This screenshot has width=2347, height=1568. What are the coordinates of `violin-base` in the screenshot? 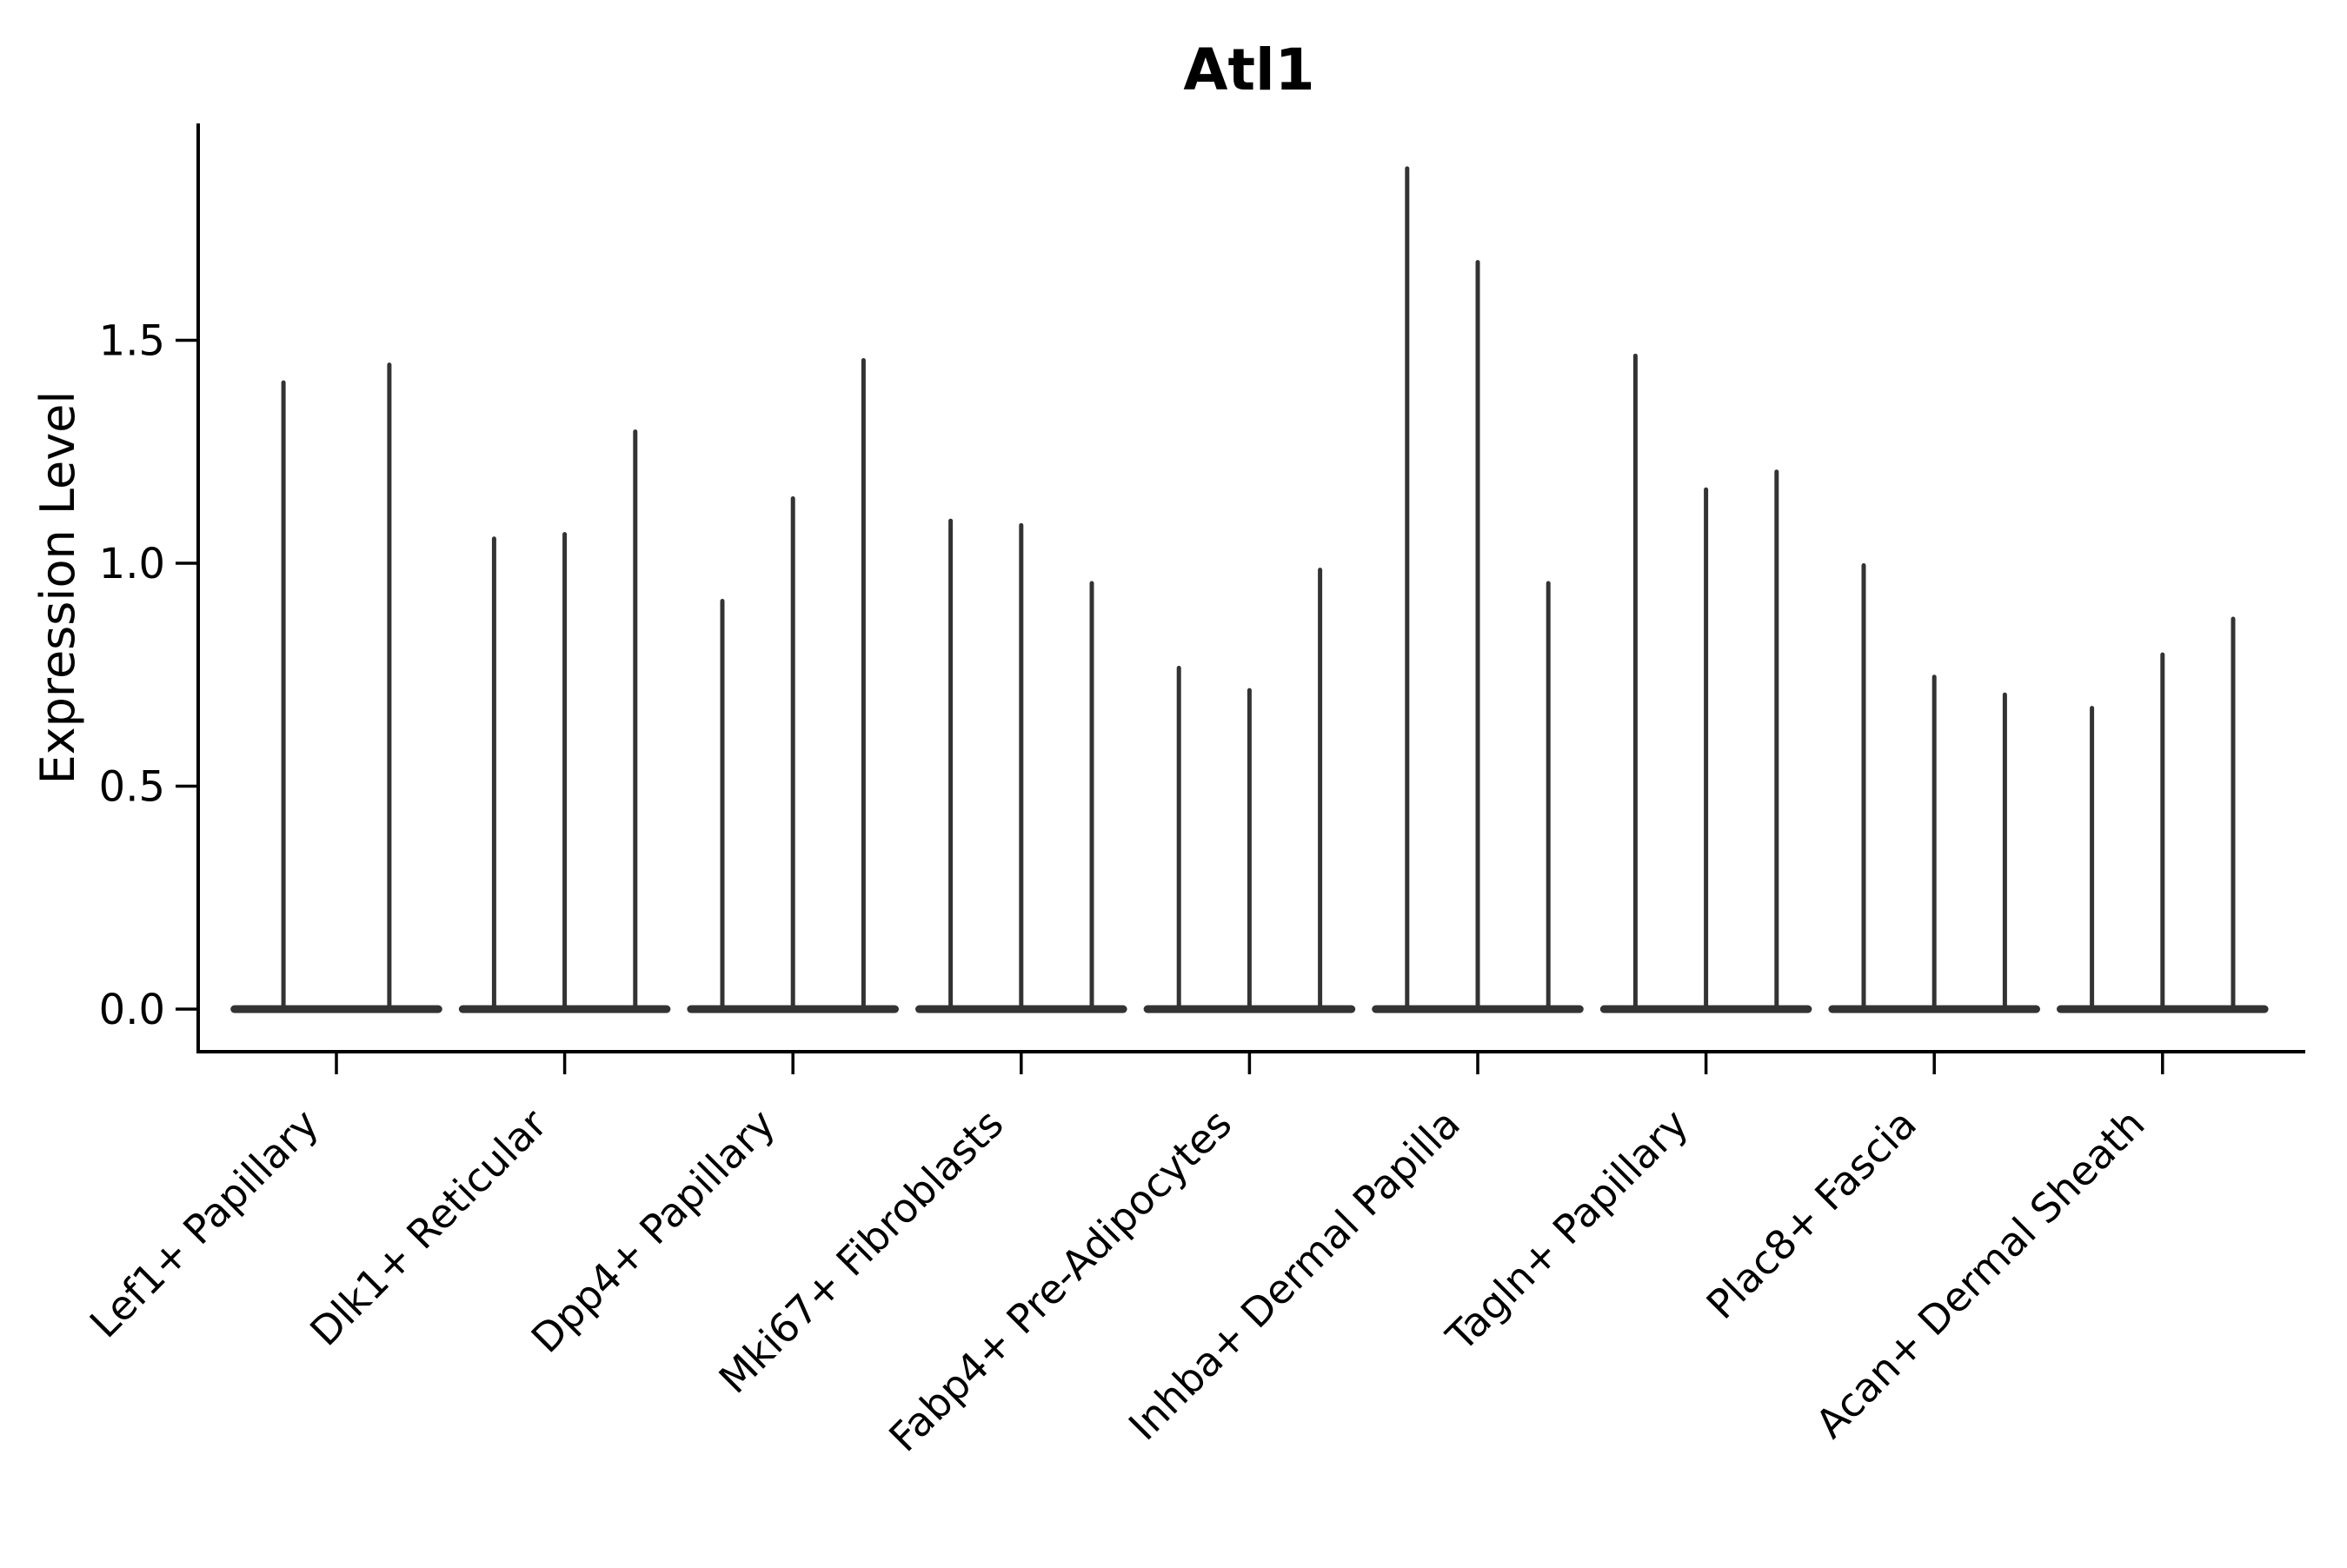 It's located at (336, 1009).